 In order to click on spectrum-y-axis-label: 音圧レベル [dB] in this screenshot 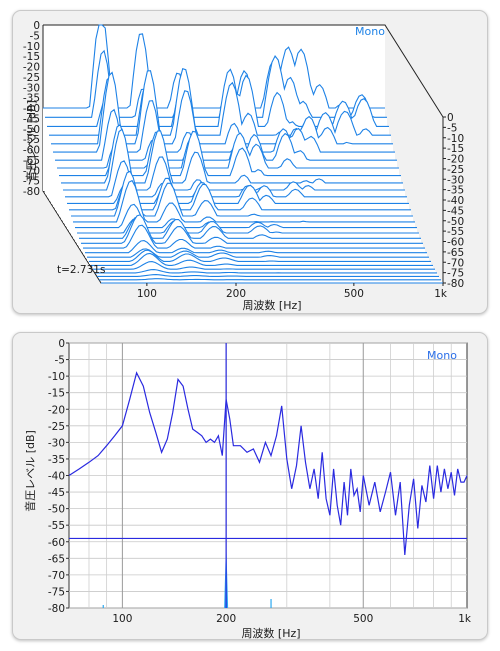, I will do `click(30, 471)`.